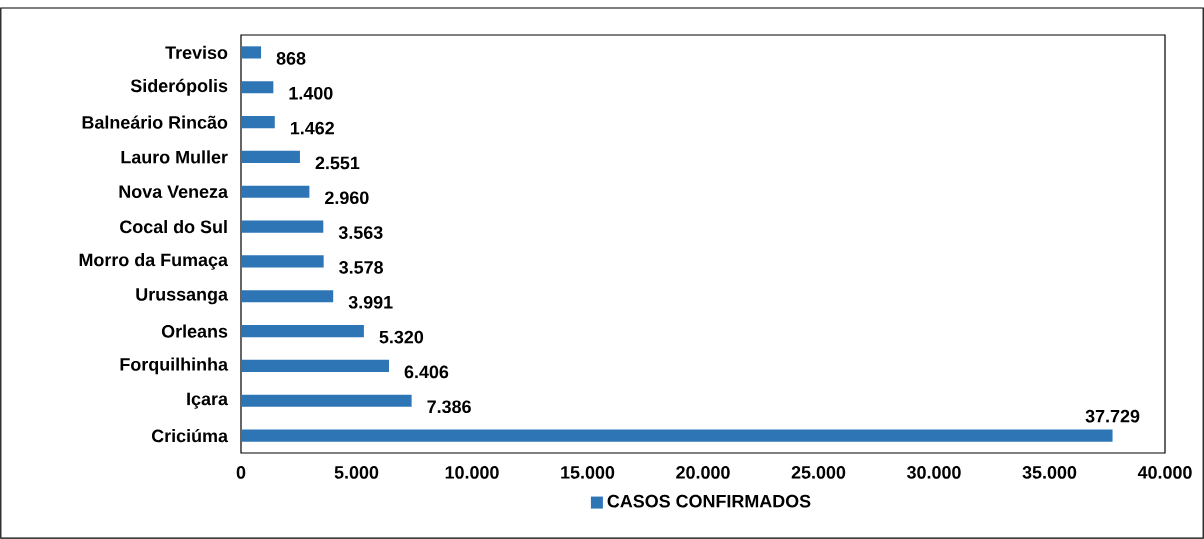 This screenshot has width=1204, height=539. Describe the element at coordinates (1049, 472) in the screenshot. I see `x-tick-label: 35.000` at that location.